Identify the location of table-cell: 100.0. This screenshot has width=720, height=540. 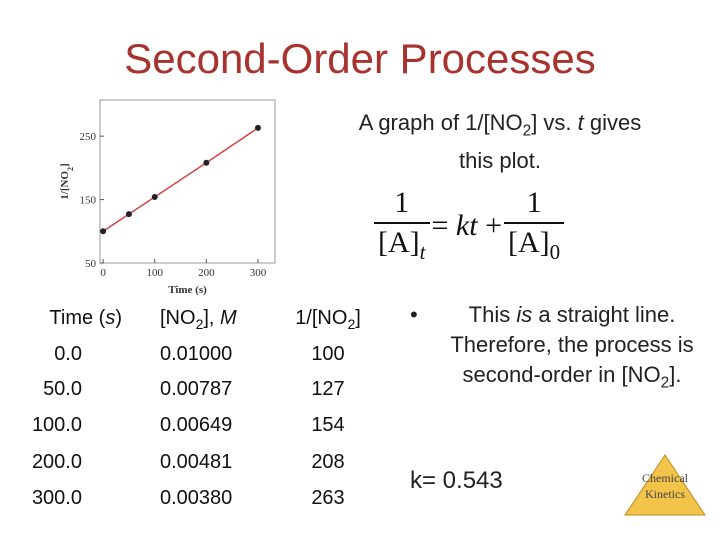
(56, 425).